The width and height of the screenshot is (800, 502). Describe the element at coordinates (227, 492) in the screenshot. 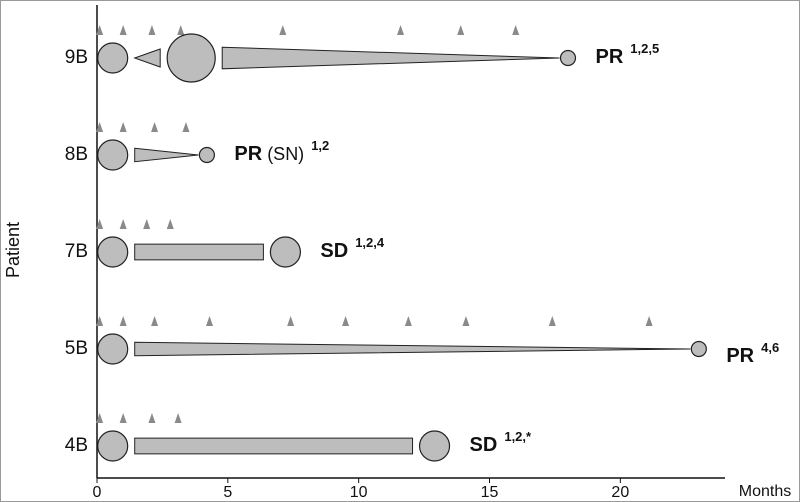

I see `x-tick-label: 5` at that location.